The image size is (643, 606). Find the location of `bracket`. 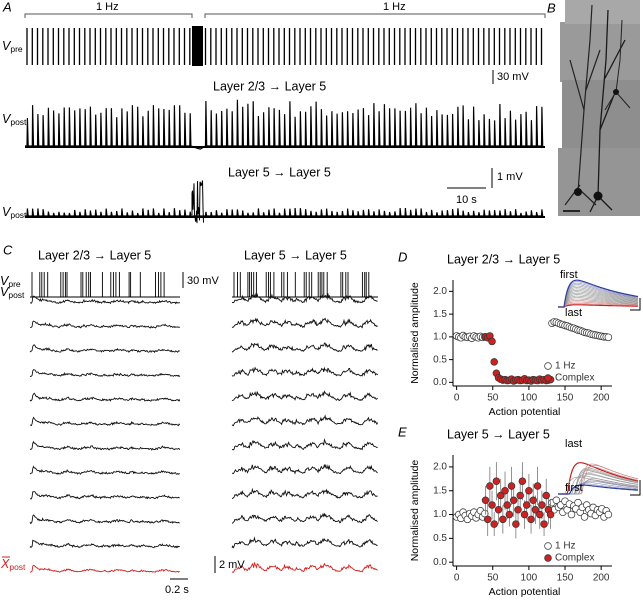

bracket is located at coordinates (285, 15).